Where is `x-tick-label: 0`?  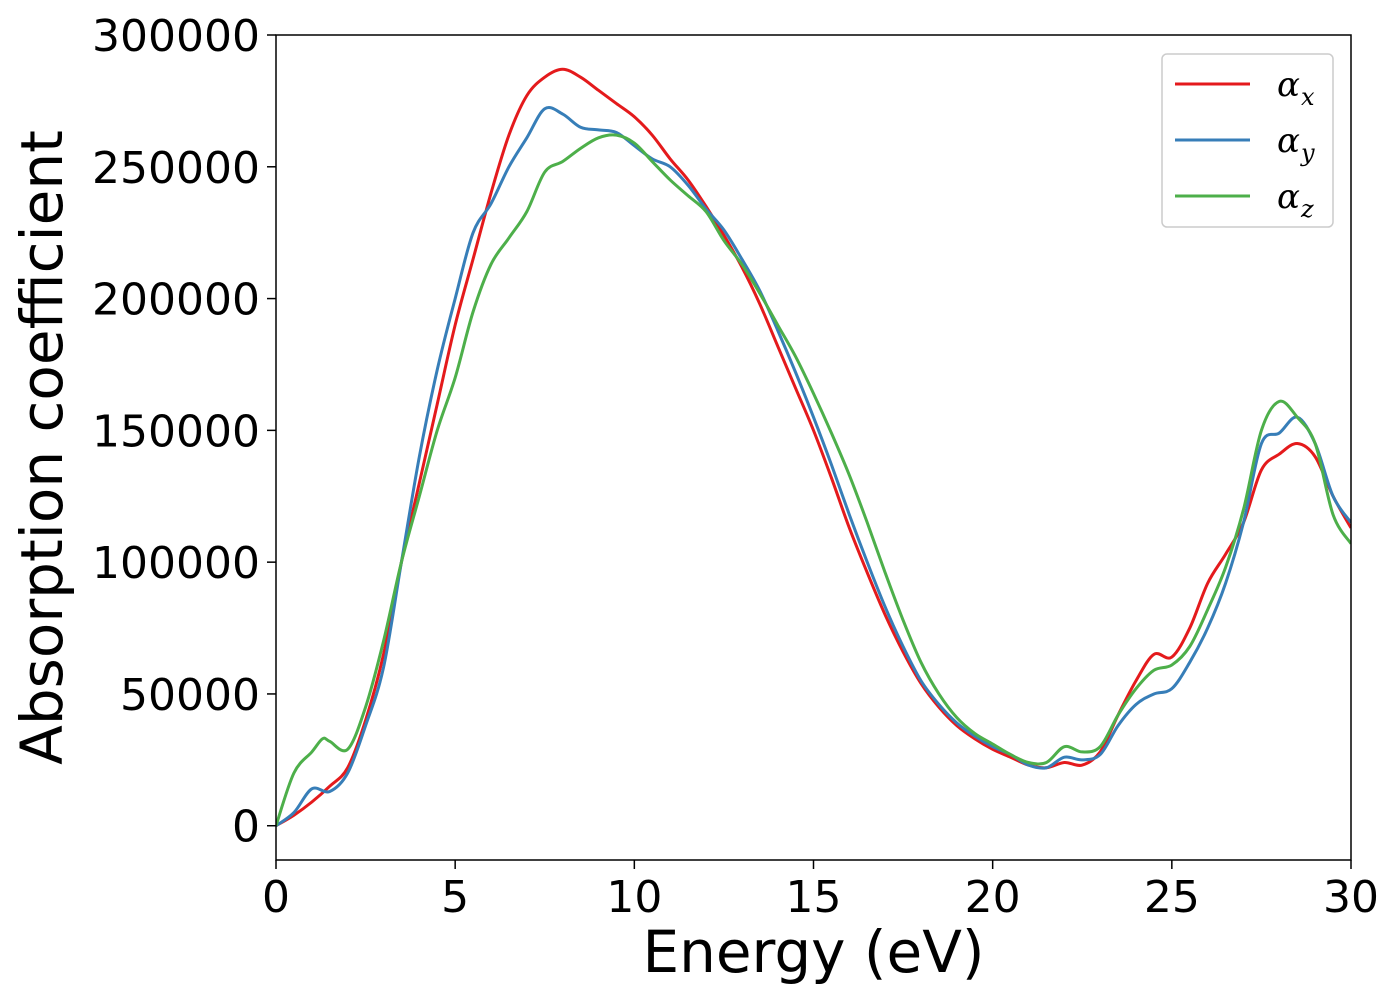
x-tick-label: 0 is located at coordinates (276, 897).